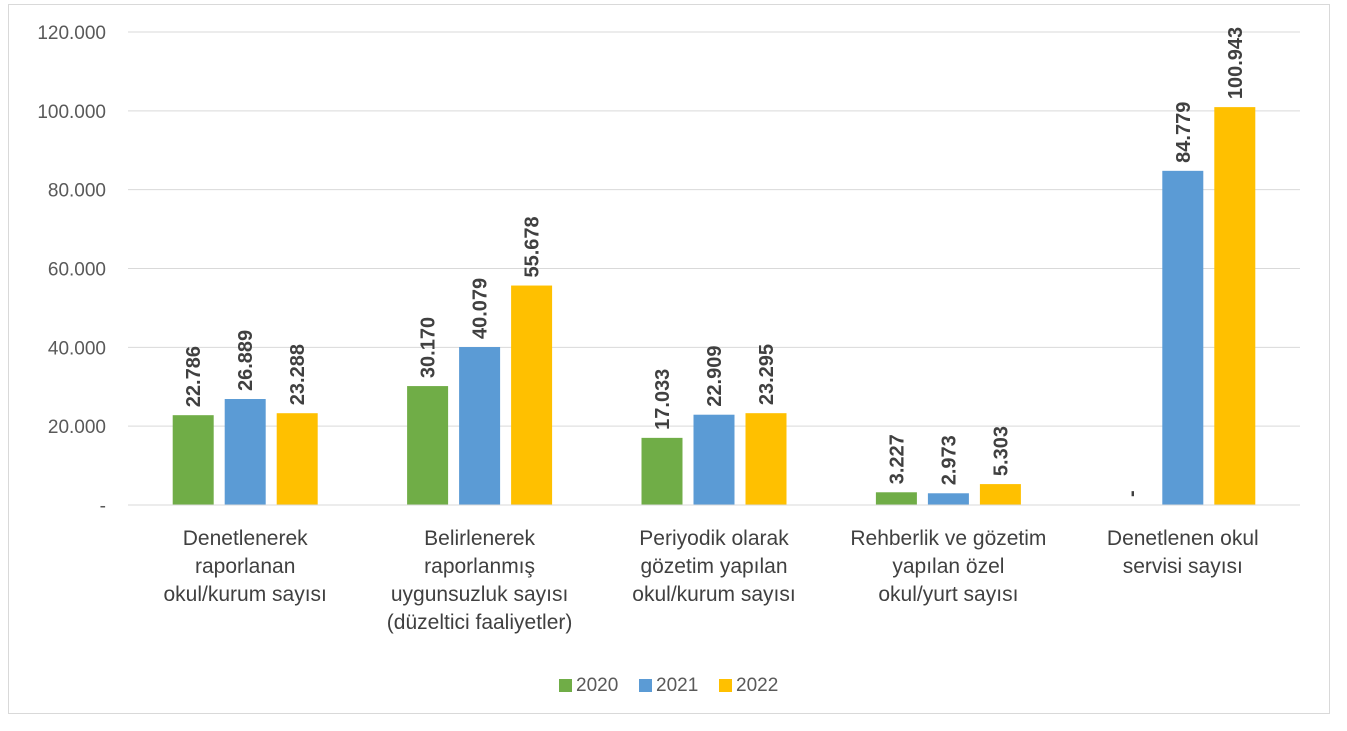  I want to click on y-tick-label: 40.000, so click(77, 348).